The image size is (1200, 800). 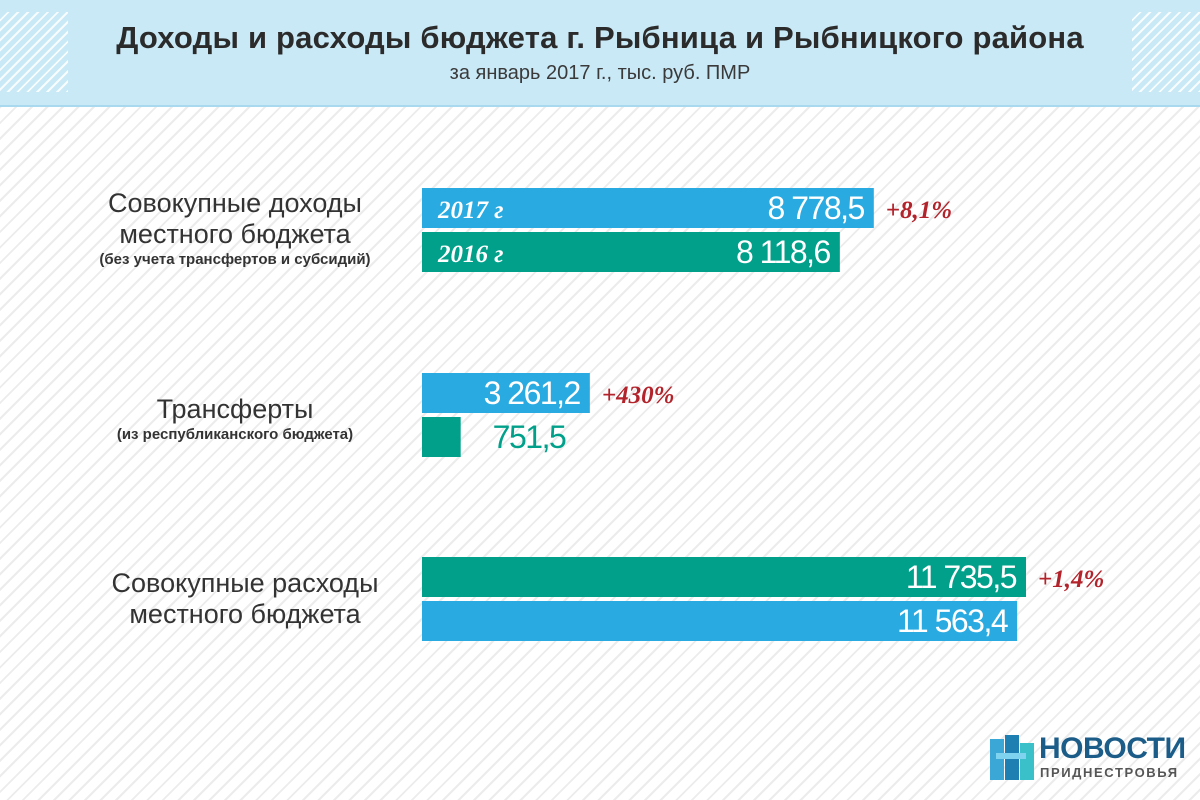 I want to click on page-subtitle: за январь 2017 г., тыс. руб. ПМР, so click(x=600, y=73).